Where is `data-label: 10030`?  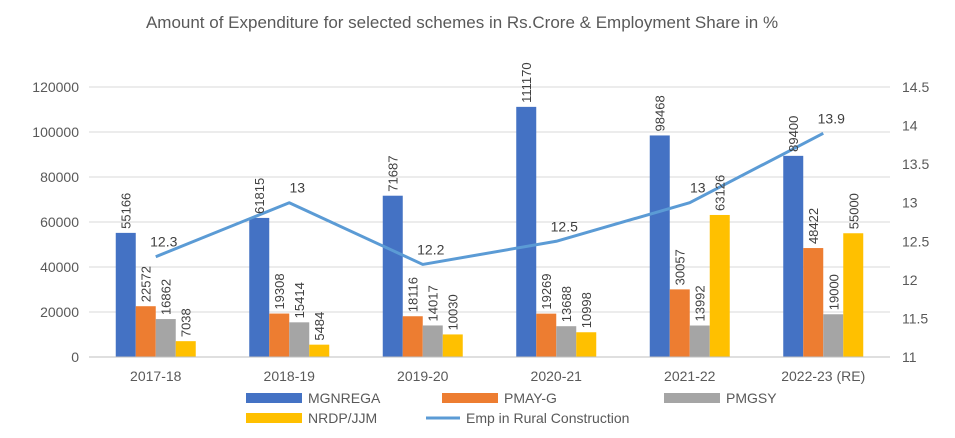
data-label: 10030 is located at coordinates (453, 312).